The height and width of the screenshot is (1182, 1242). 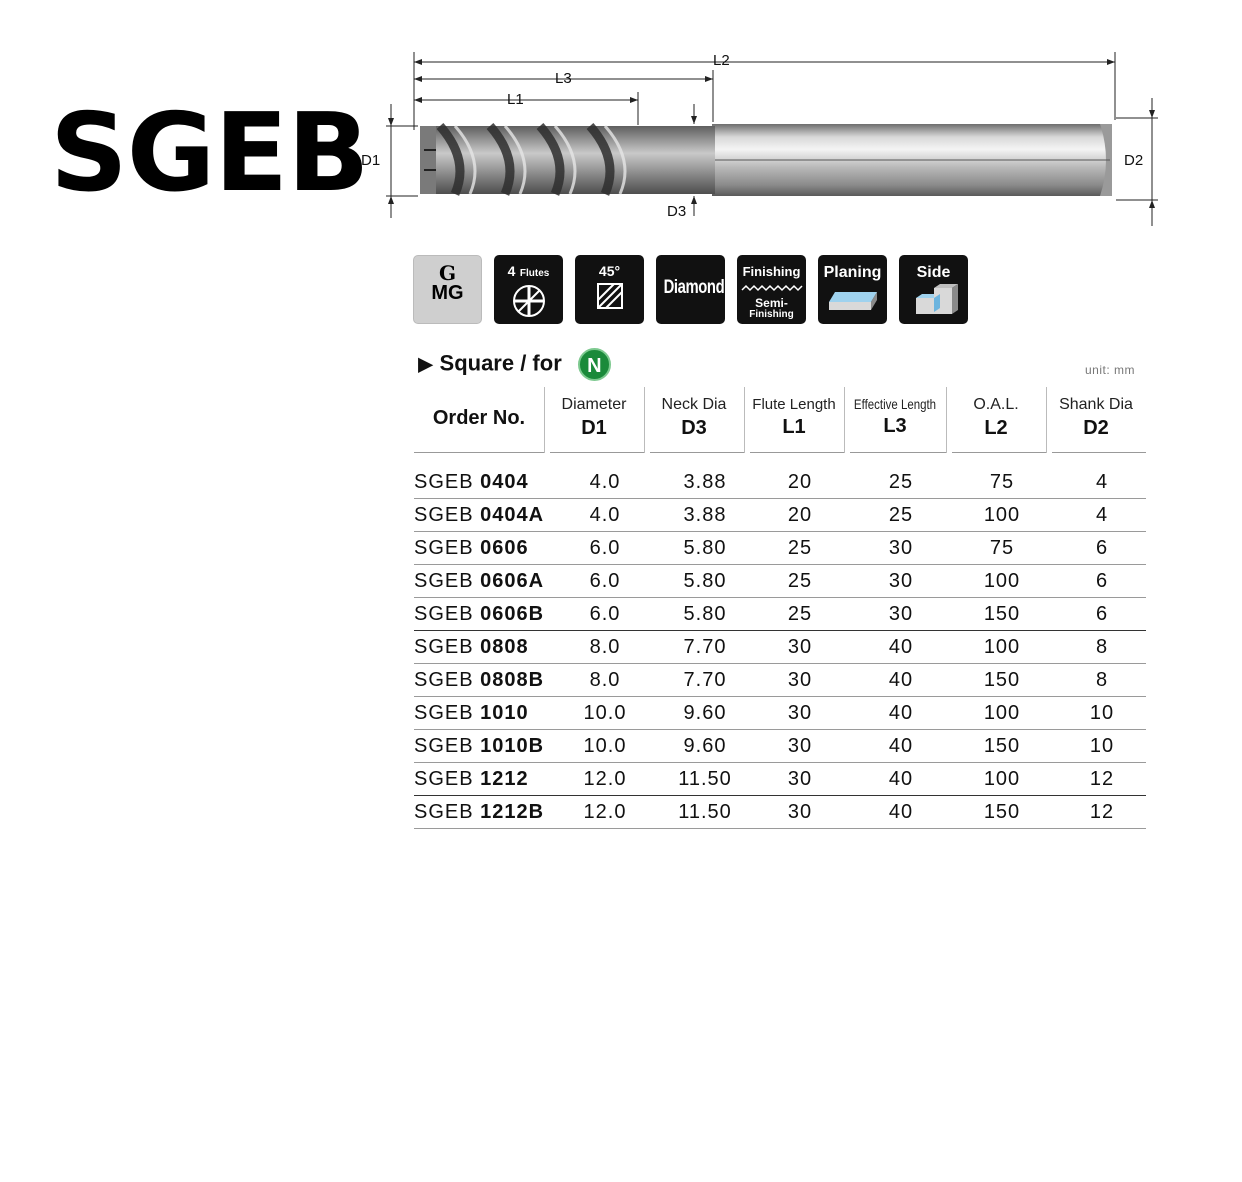 What do you see at coordinates (594, 364) in the screenshot?
I see `material-n-badge: N` at bounding box center [594, 364].